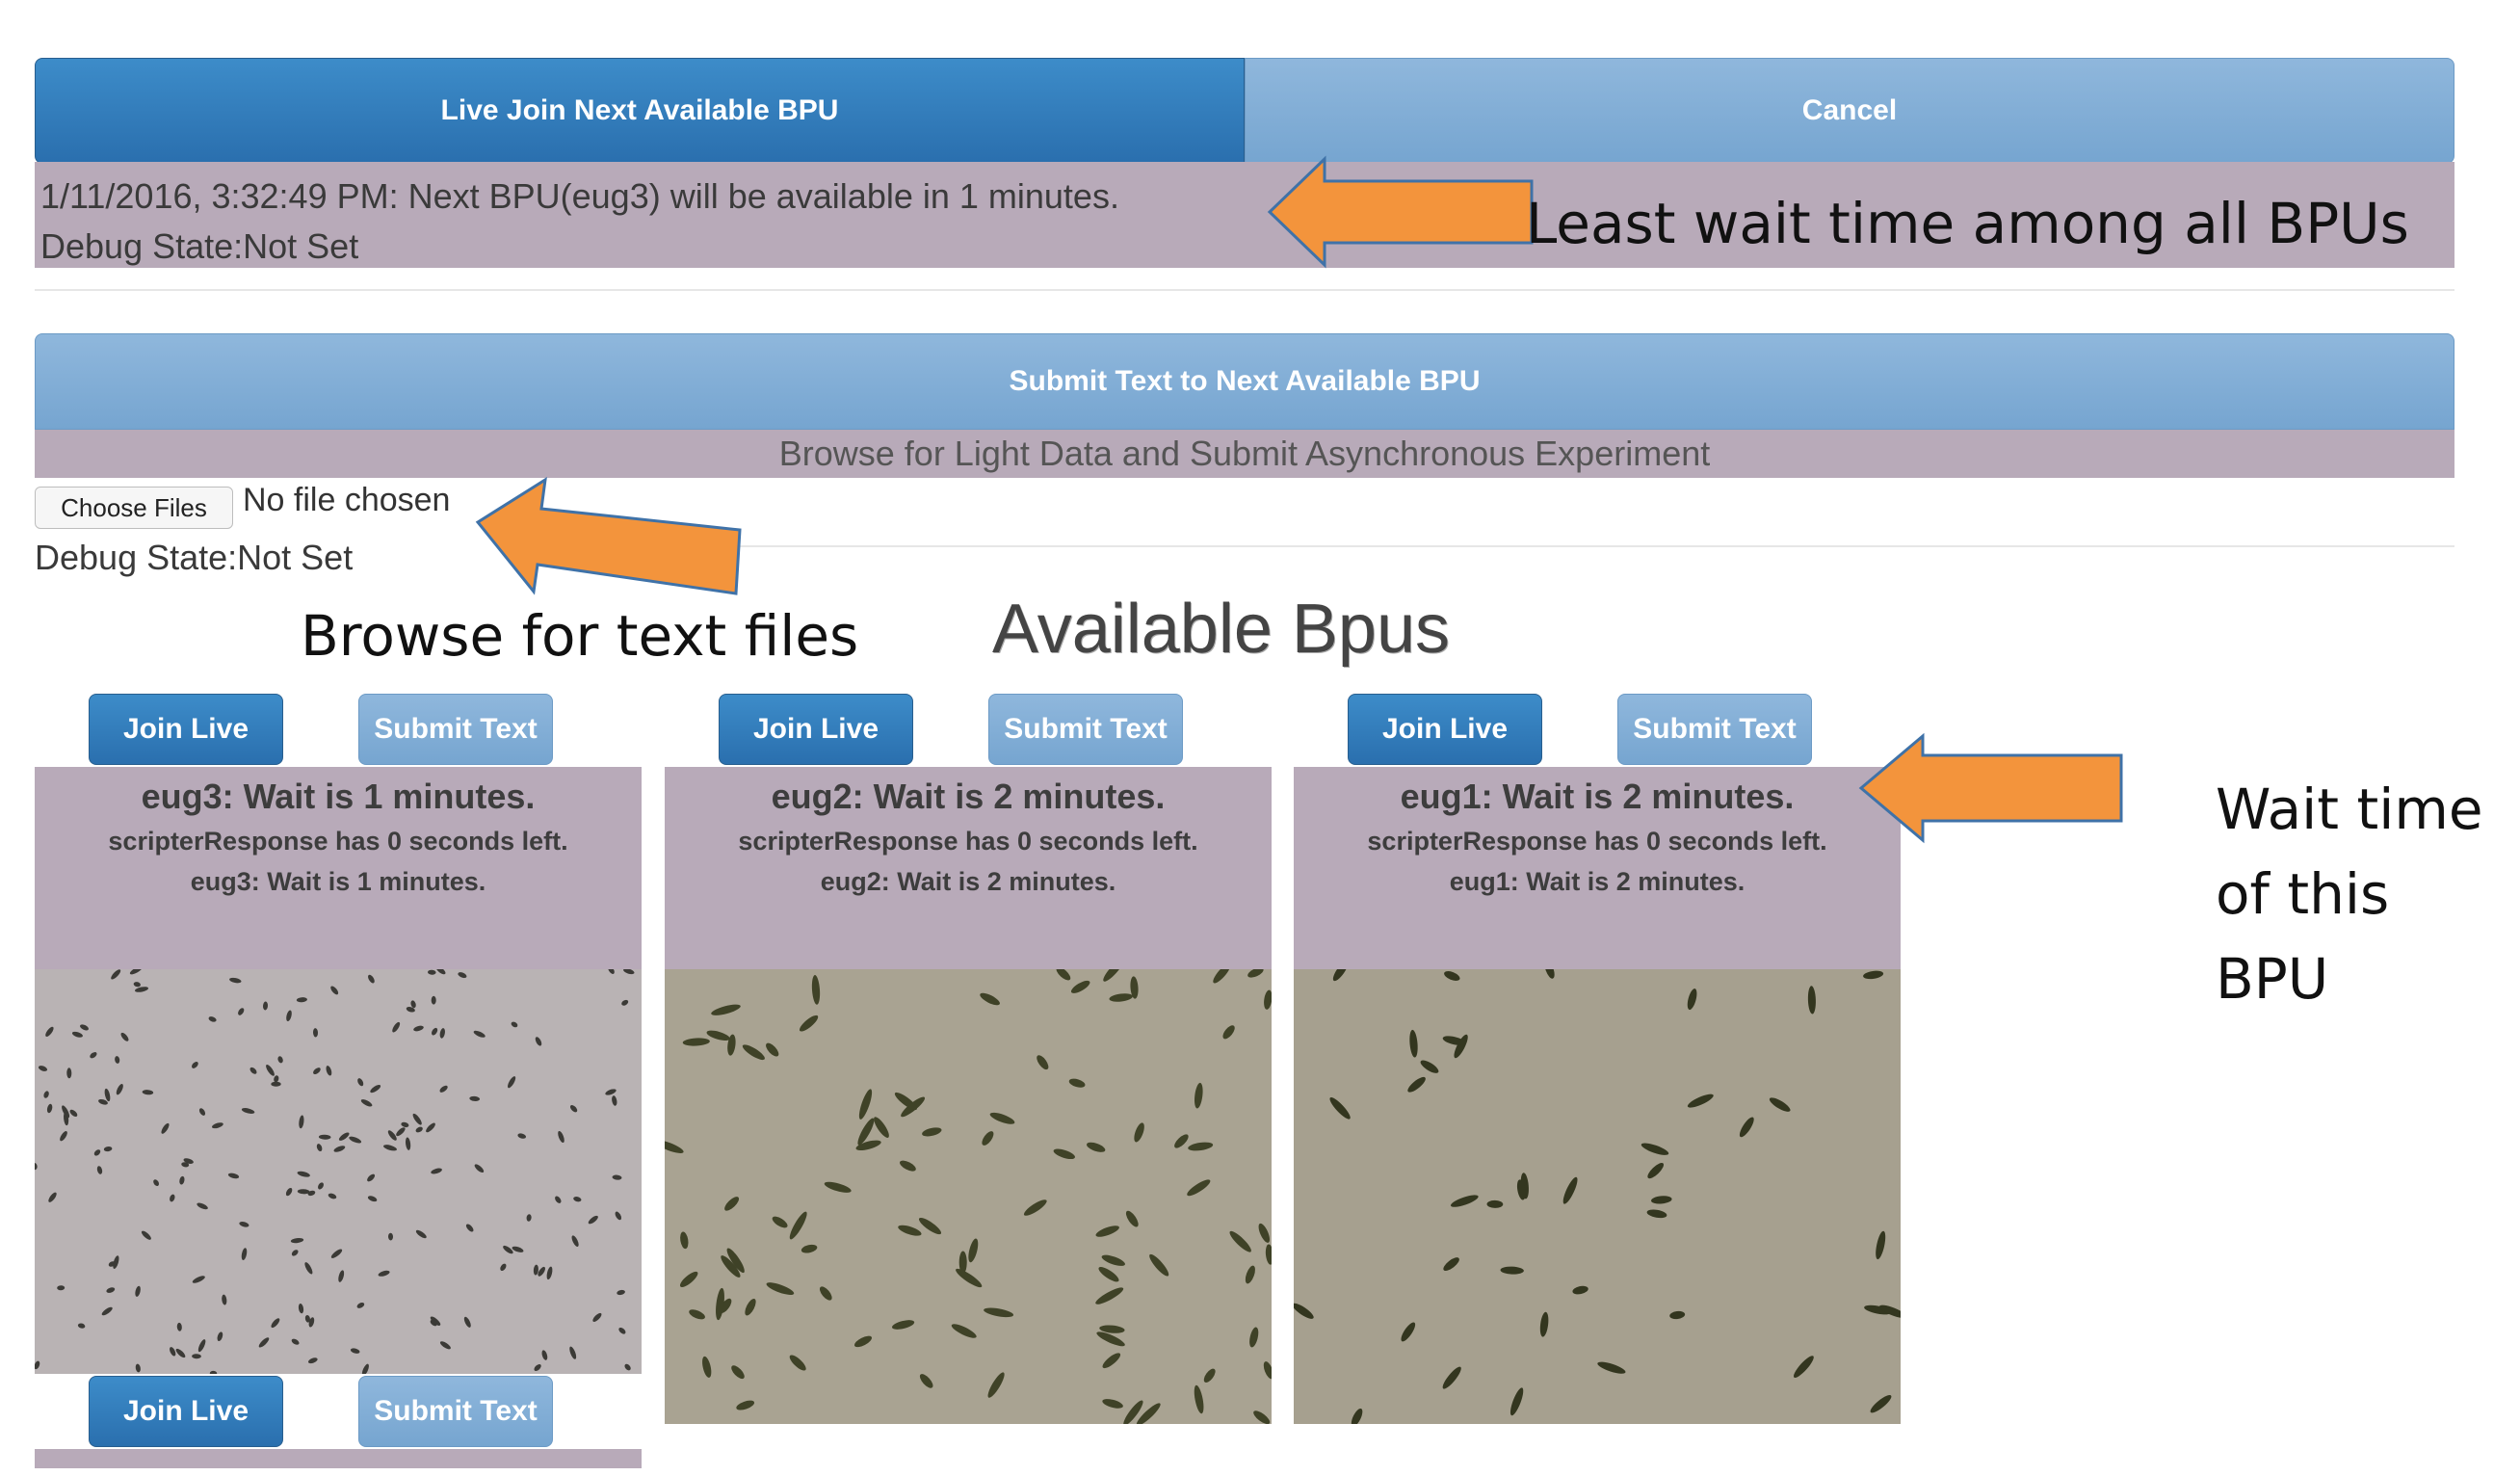 This screenshot has width=2520, height=1476. I want to click on wait-time-arrow-icon, so click(1991, 788).